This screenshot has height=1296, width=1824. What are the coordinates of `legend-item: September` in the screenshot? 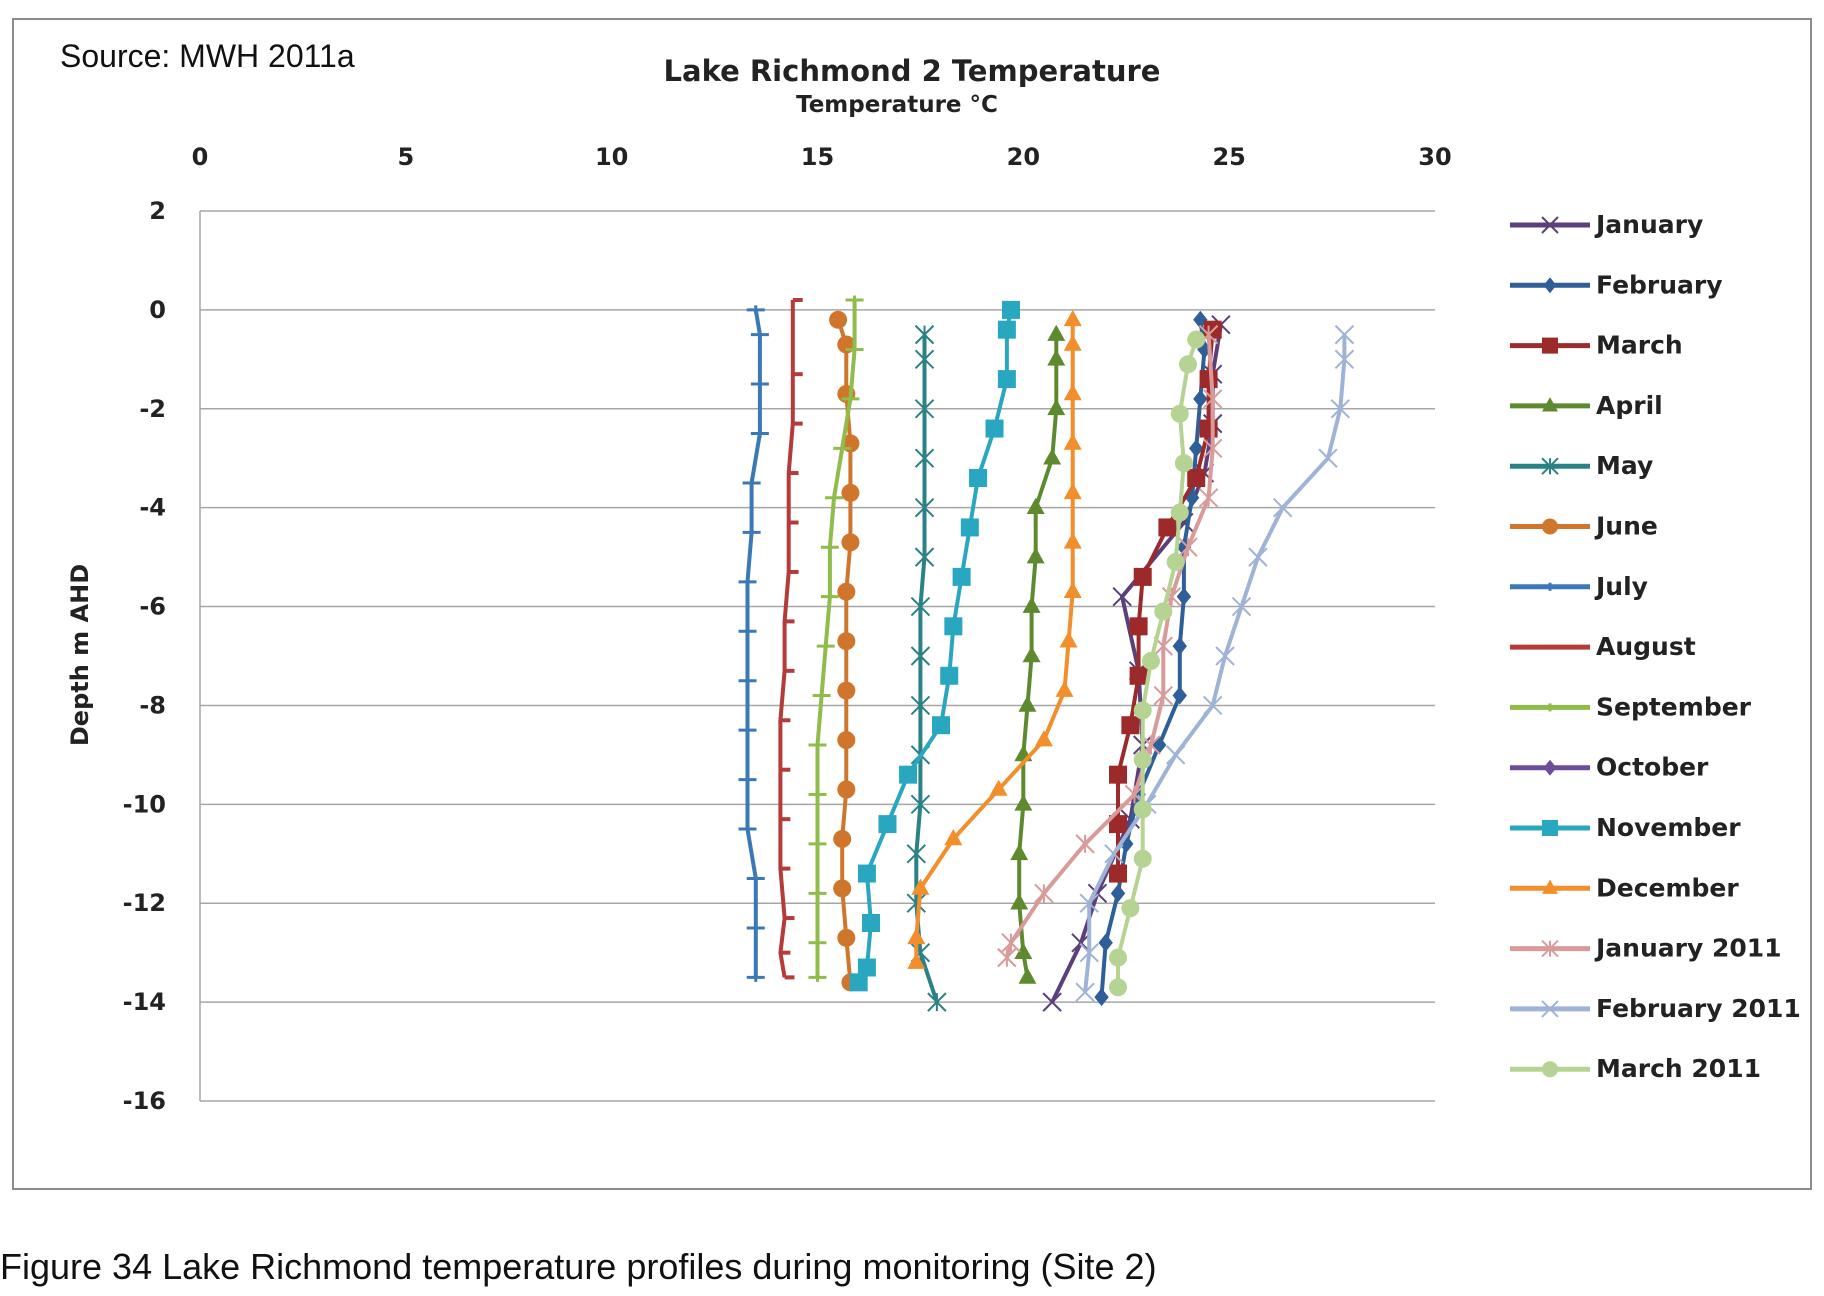 It's located at (1631, 706).